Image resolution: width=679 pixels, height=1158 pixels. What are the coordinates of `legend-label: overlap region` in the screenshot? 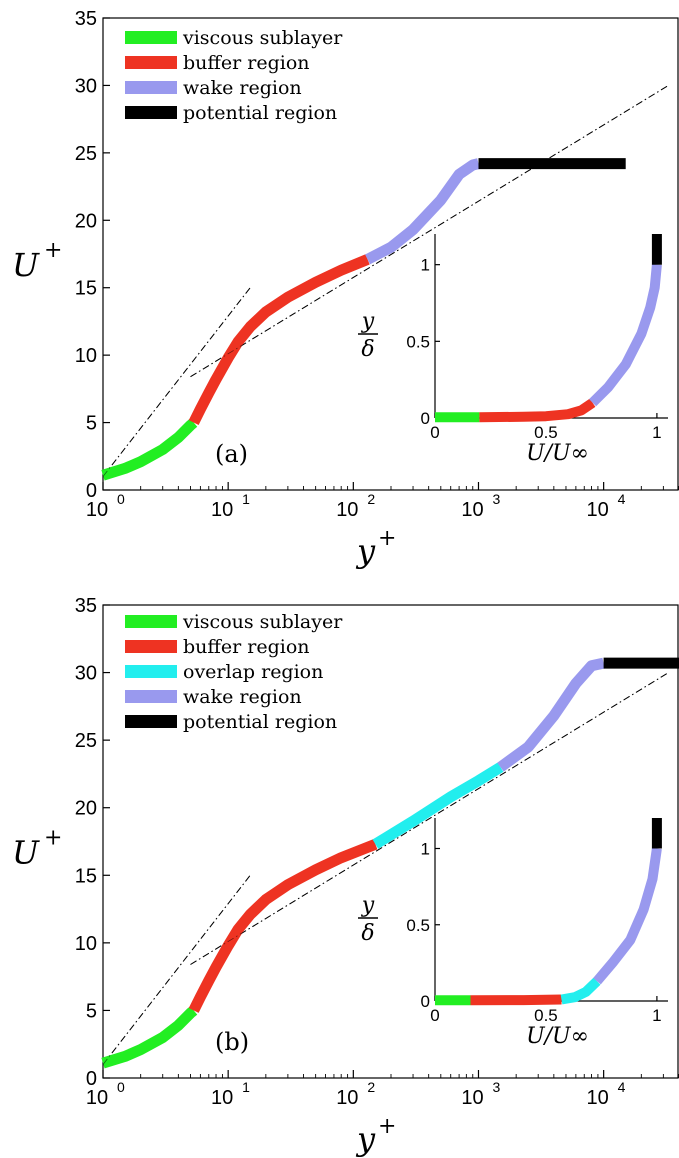 It's located at (253, 672).